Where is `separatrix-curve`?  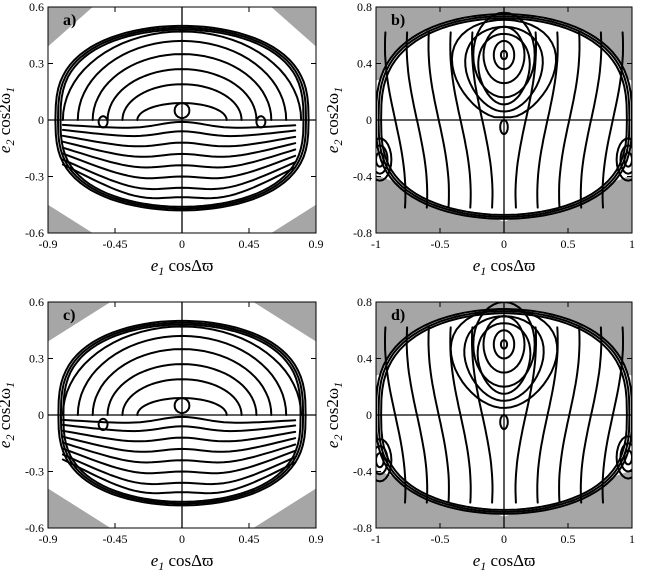
separatrix-curve is located at coordinates (504, 116).